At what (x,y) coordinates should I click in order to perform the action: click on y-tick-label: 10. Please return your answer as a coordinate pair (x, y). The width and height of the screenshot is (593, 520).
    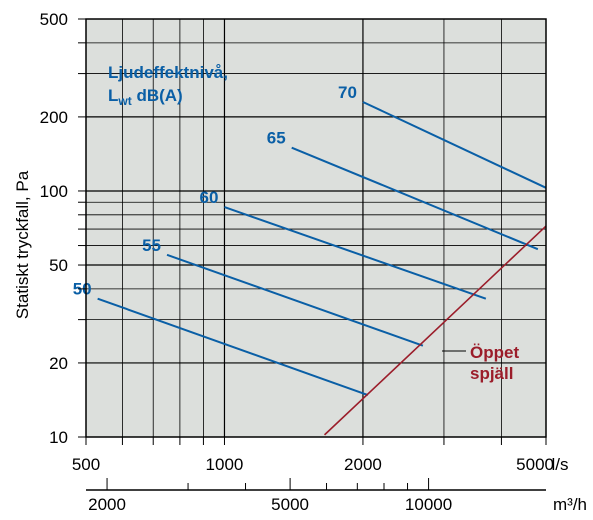
    Looking at the image, I should click on (58, 437).